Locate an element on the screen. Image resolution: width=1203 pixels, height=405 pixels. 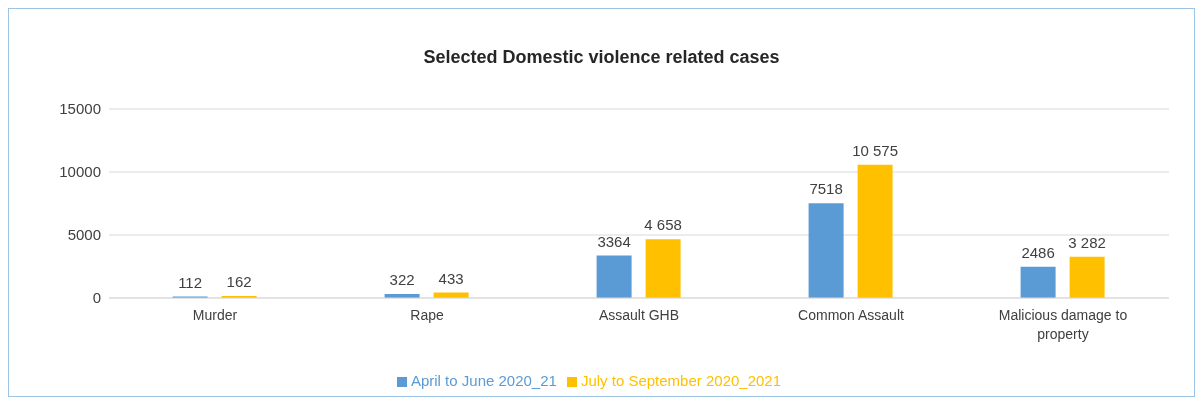
data-label: 3 282 is located at coordinates (1087, 242).